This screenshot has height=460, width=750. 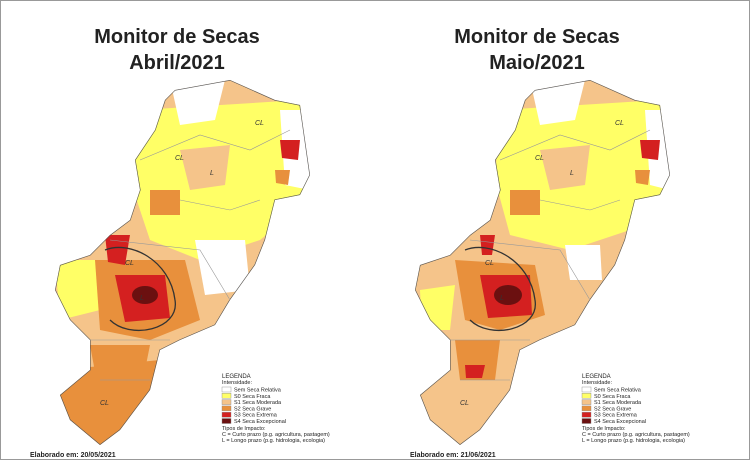 What do you see at coordinates (453, 455) in the screenshot?
I see `footer: Elaborado em: 21/06/2021` at bounding box center [453, 455].